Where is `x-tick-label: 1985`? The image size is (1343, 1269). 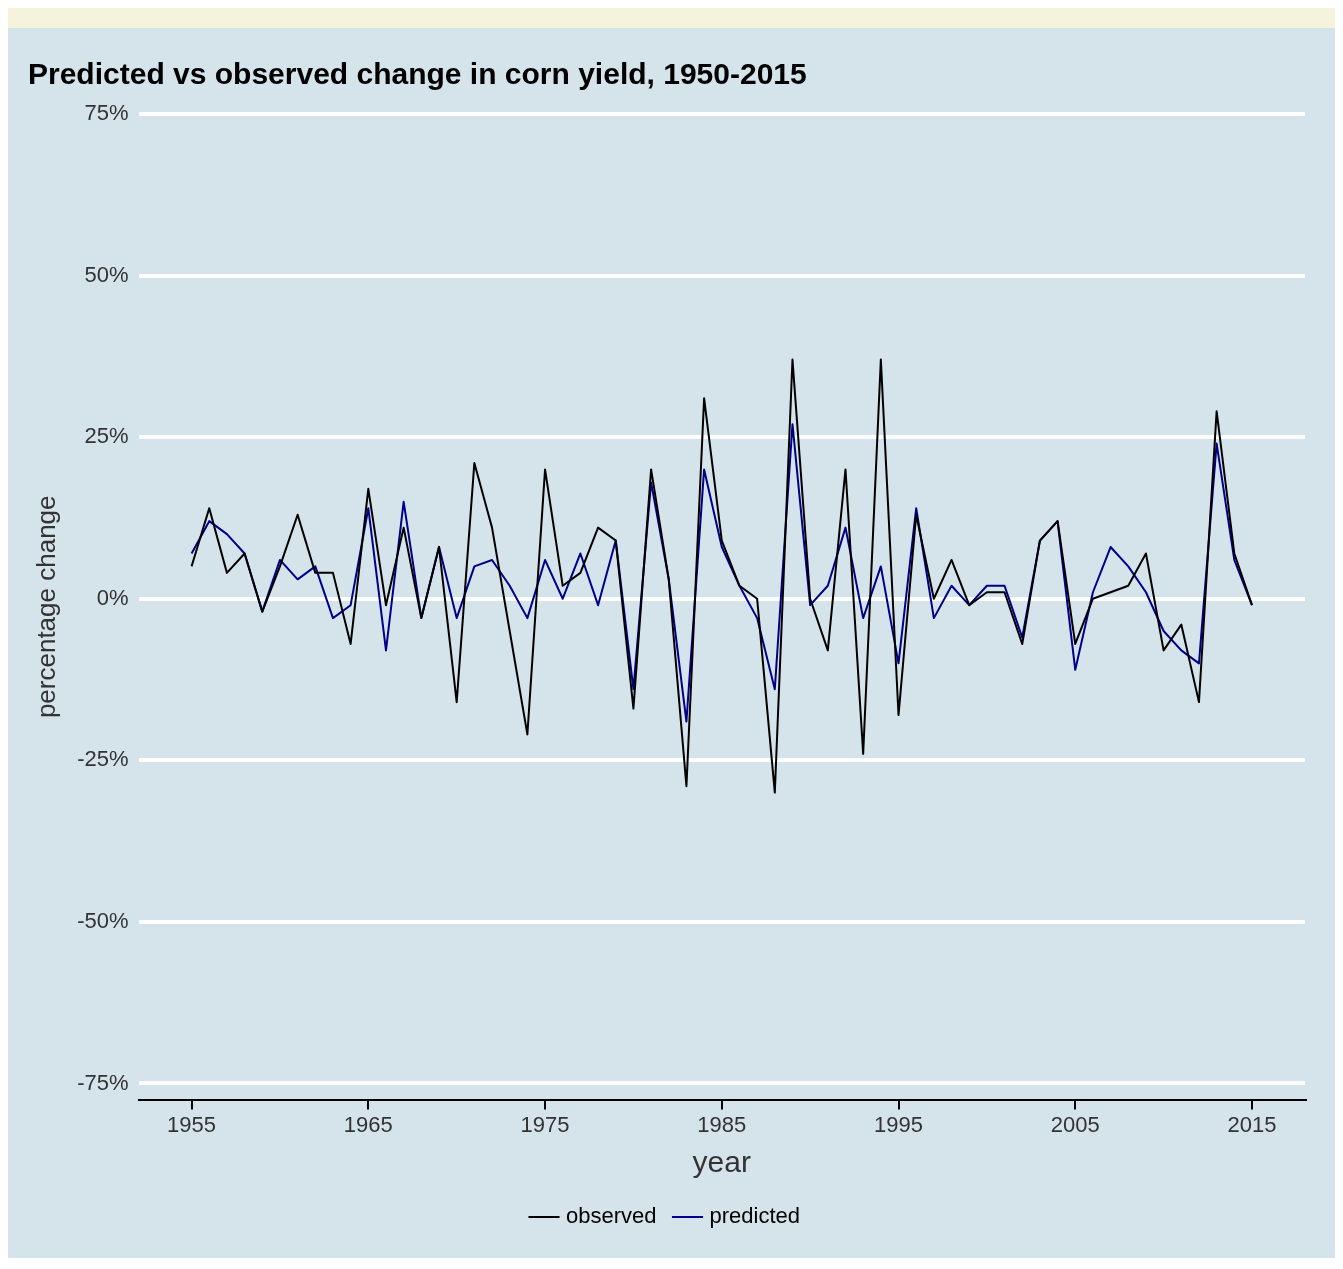 x-tick-label: 1985 is located at coordinates (722, 1124).